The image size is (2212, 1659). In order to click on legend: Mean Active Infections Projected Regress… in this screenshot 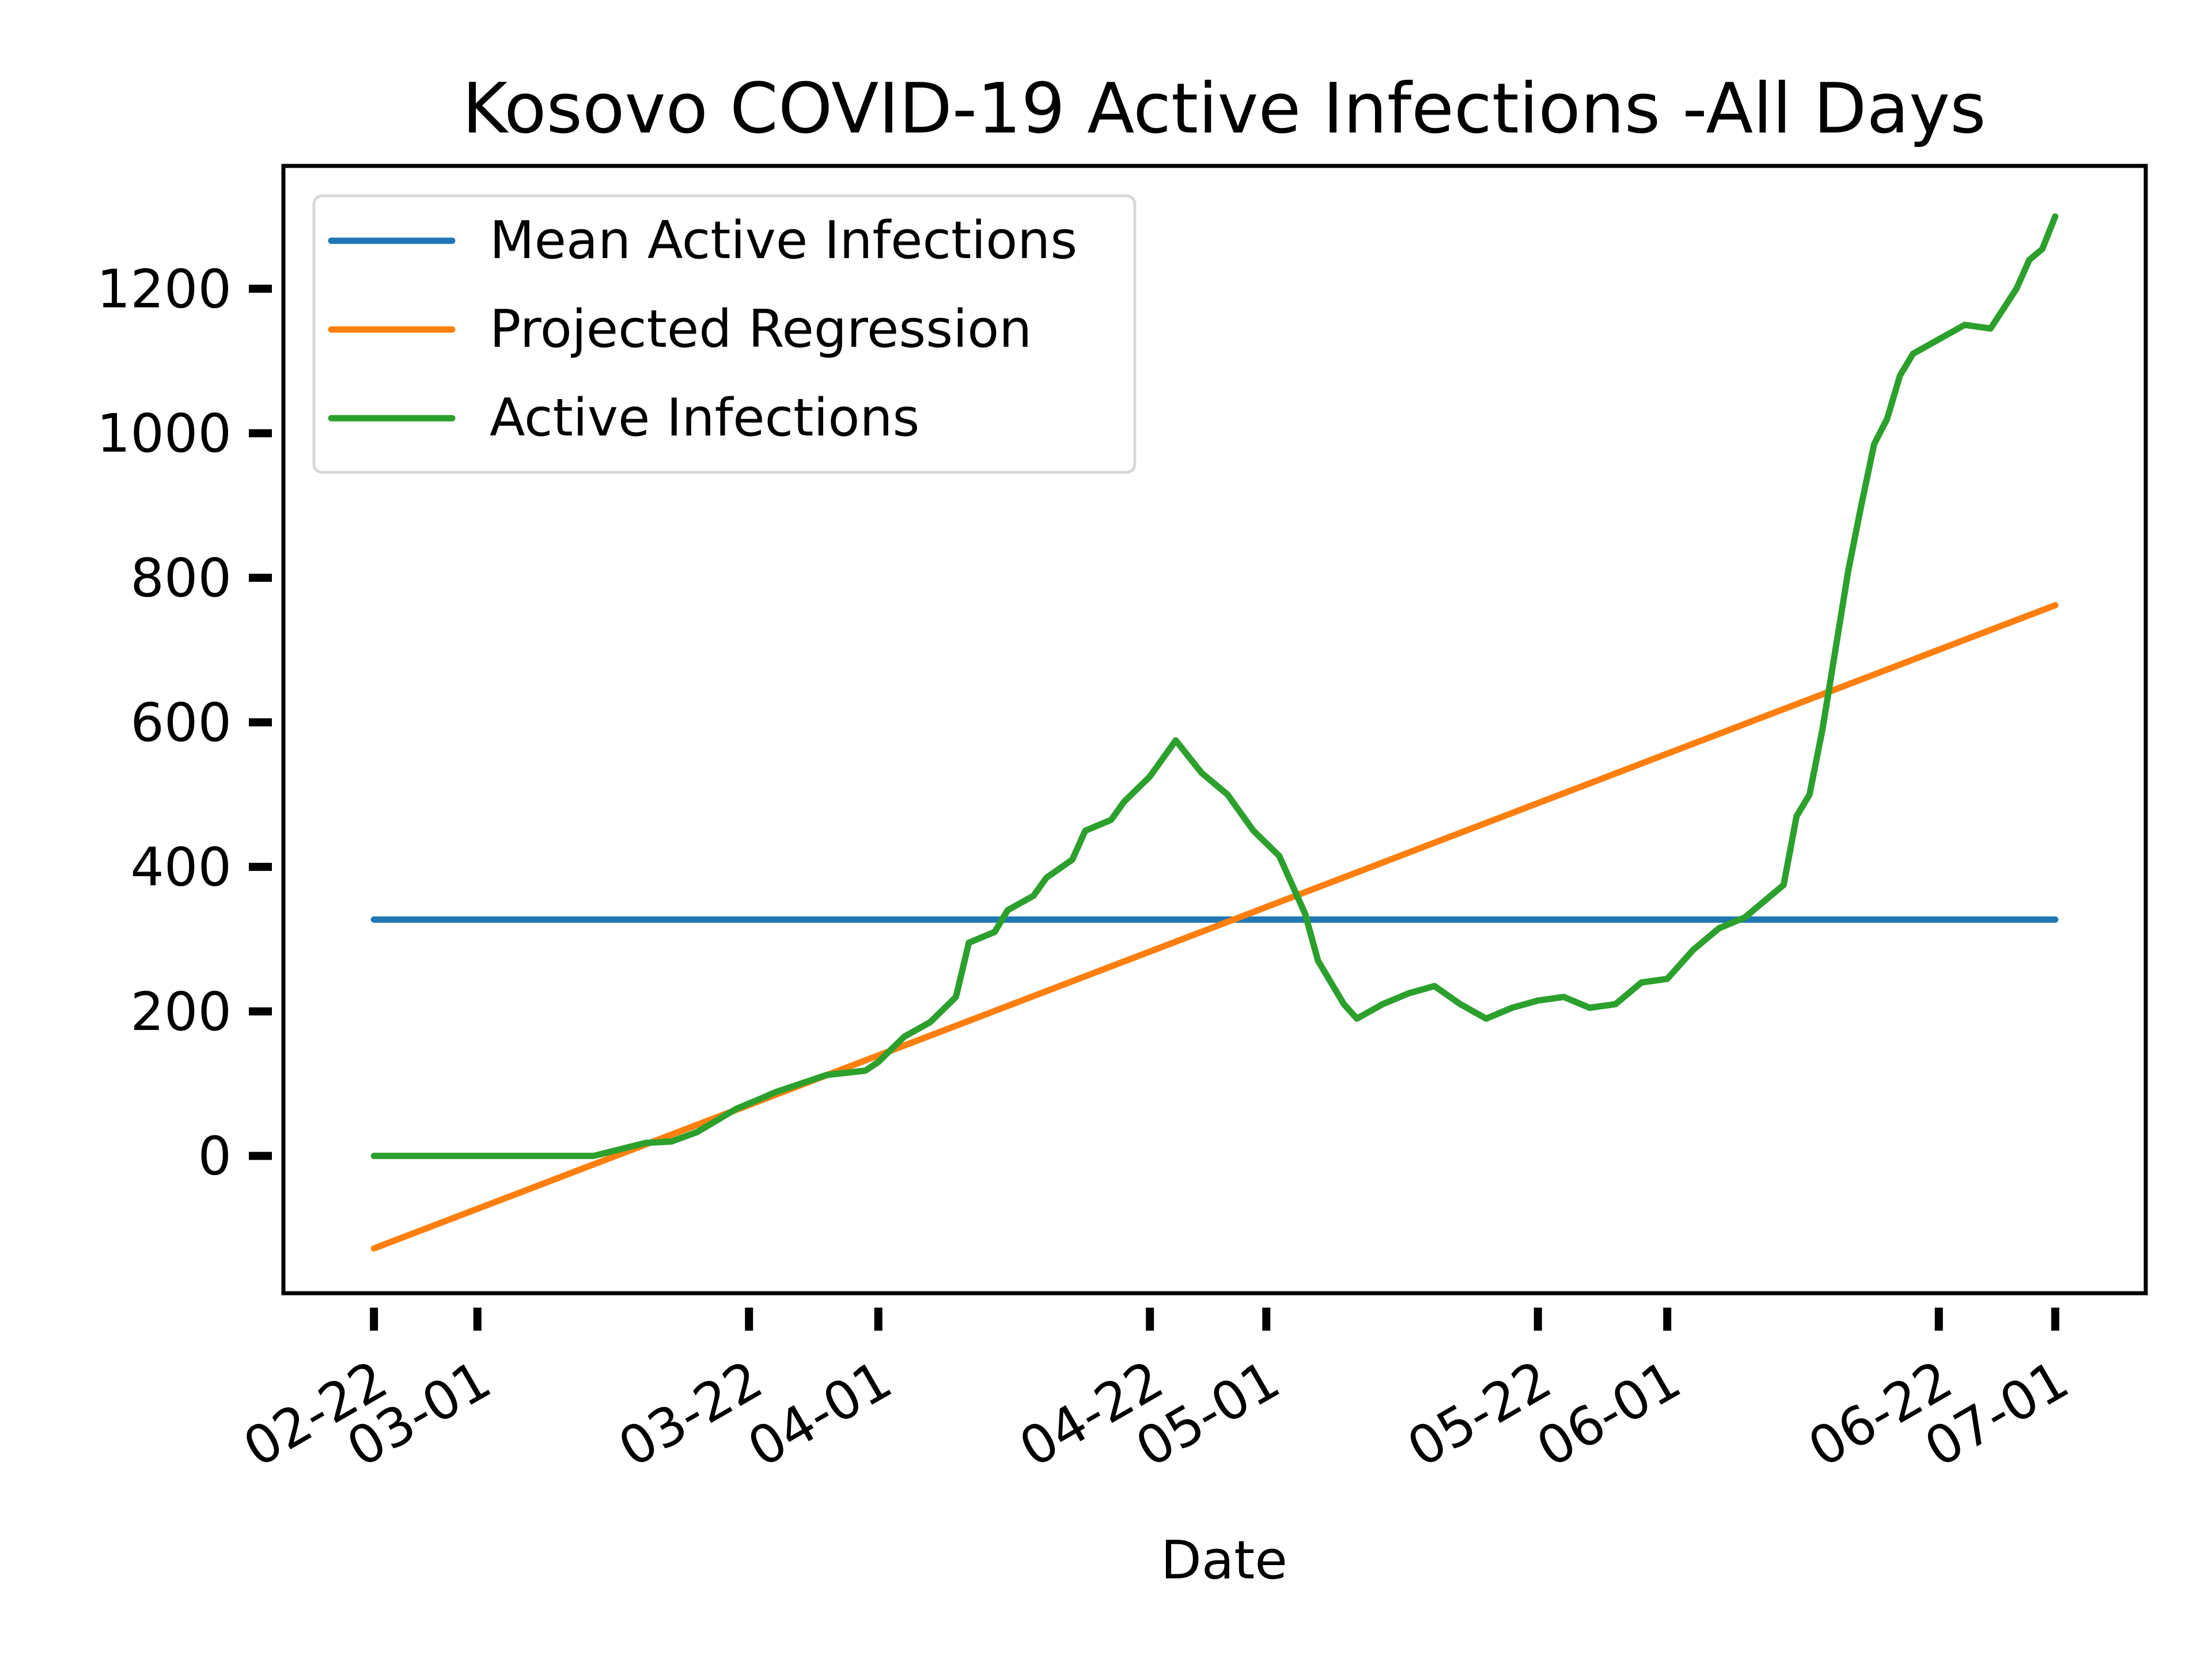, I will do `click(724, 334)`.